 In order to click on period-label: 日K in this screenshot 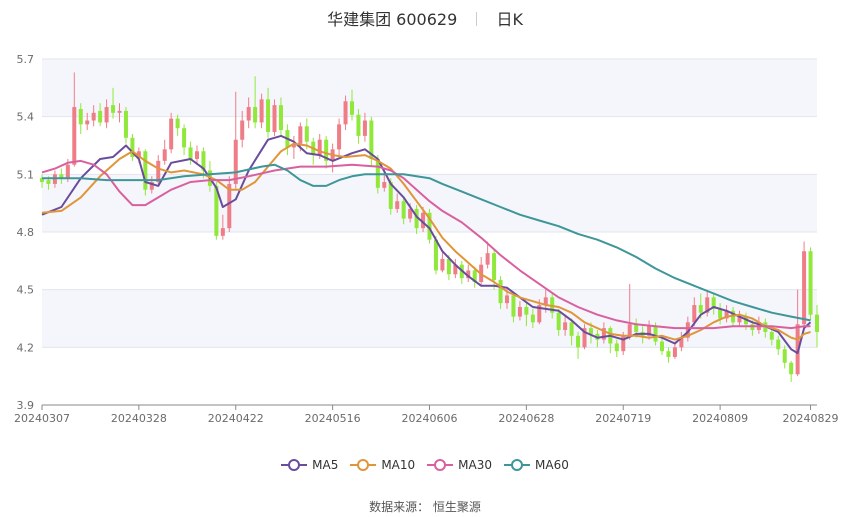, I will do `click(509, 19)`.